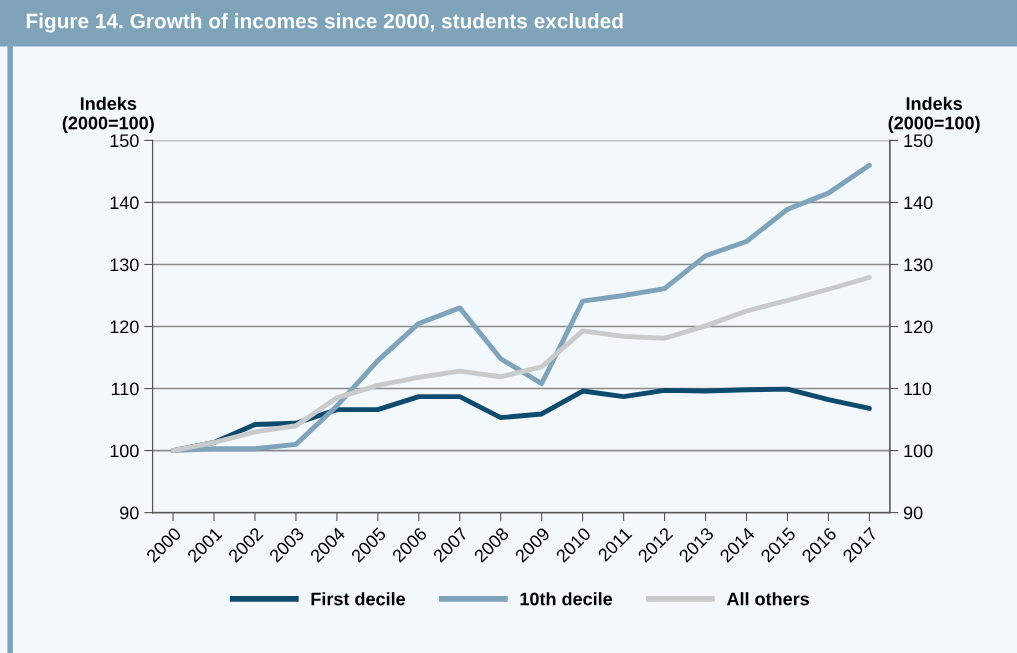 The width and height of the screenshot is (1017, 653). I want to click on legend-label: First decile, so click(358, 599).